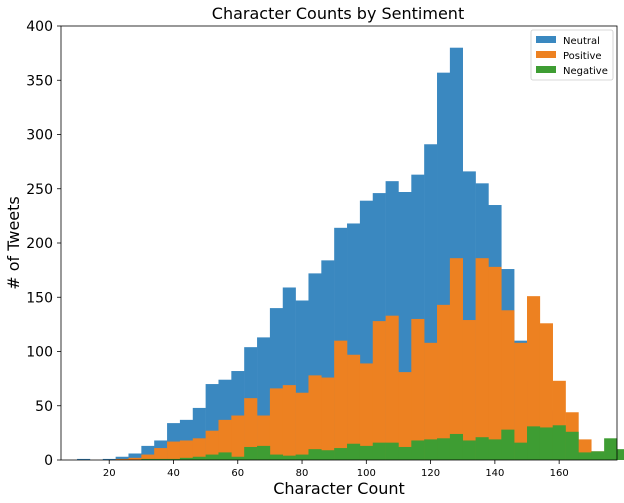 Image resolution: width=624 pixels, height=503 pixels. What do you see at coordinates (546, 39) in the screenshot?
I see `legend-swatch-neutral` at bounding box center [546, 39].